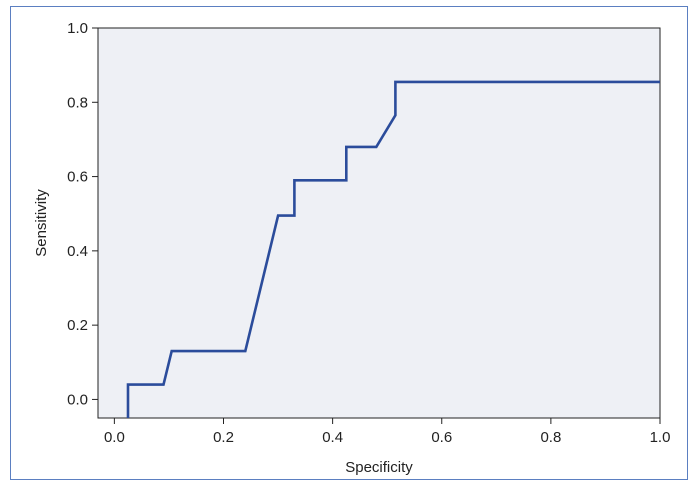 This screenshot has width=698, height=484. Describe the element at coordinates (379, 467) in the screenshot. I see `x-axis-title: Specificity` at that location.